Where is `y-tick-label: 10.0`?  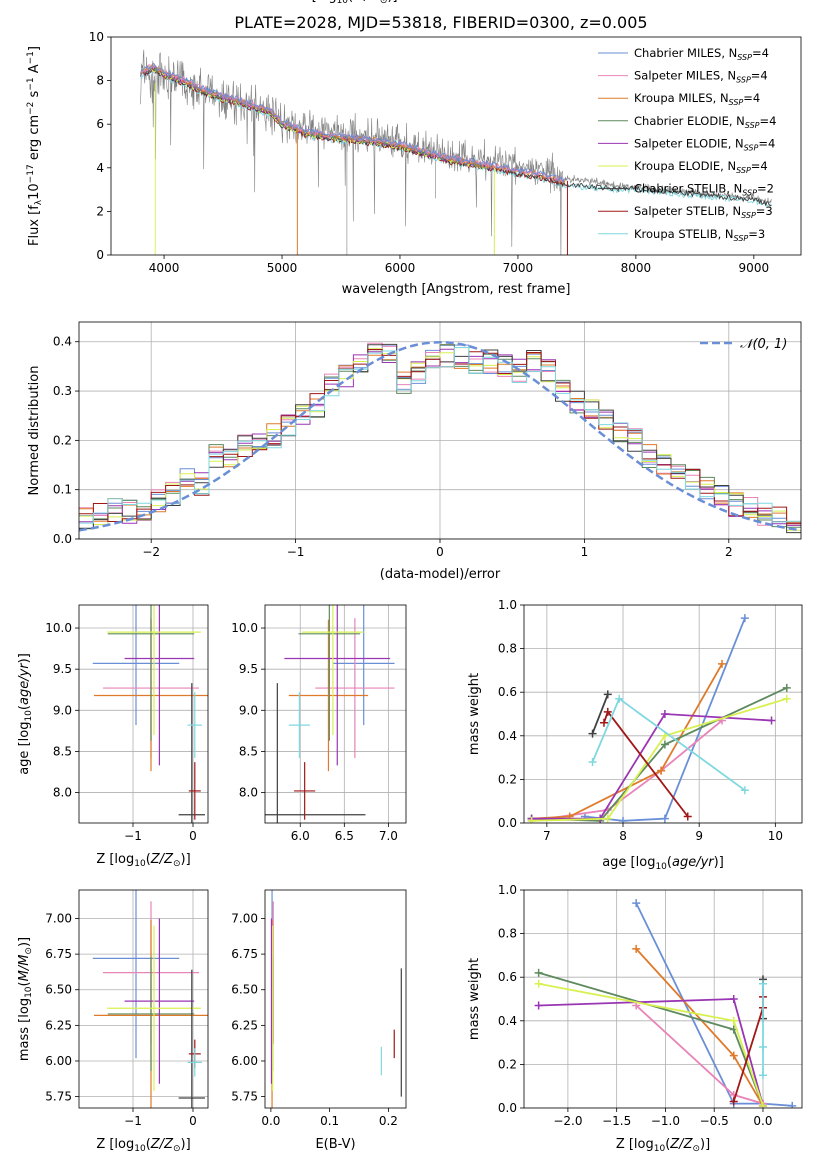 y-tick-label: 10.0 is located at coordinates (244, 628).